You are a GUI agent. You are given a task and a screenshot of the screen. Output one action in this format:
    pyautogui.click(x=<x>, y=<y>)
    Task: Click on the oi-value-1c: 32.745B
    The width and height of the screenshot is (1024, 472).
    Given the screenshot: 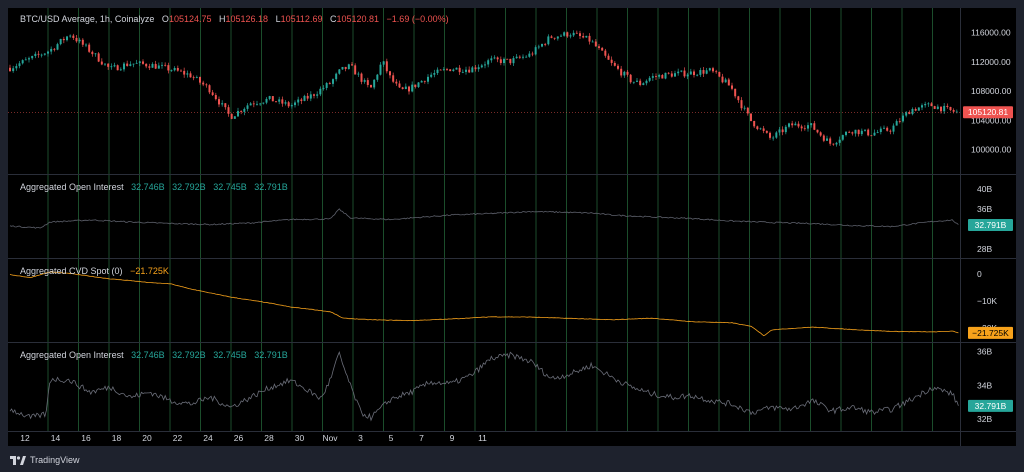 What is the action you would take?
    pyautogui.click(x=230, y=187)
    